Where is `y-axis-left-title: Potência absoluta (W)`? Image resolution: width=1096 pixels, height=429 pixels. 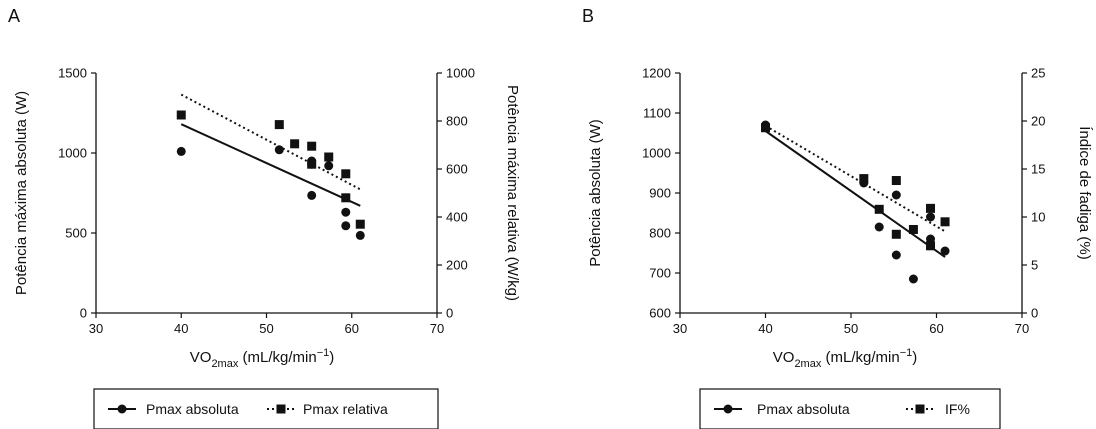
y-axis-left-title: Potência absoluta (W) is located at coordinates (595, 193).